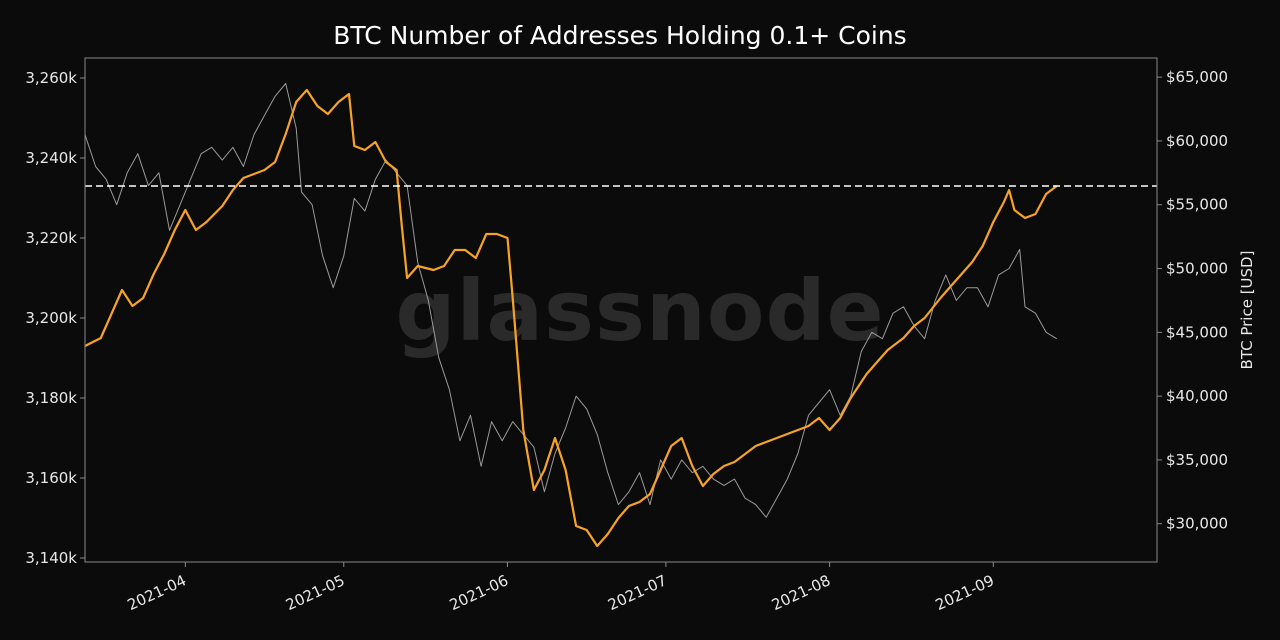  I want to click on y-right-tick-label: $35,000, so click(1197, 460).